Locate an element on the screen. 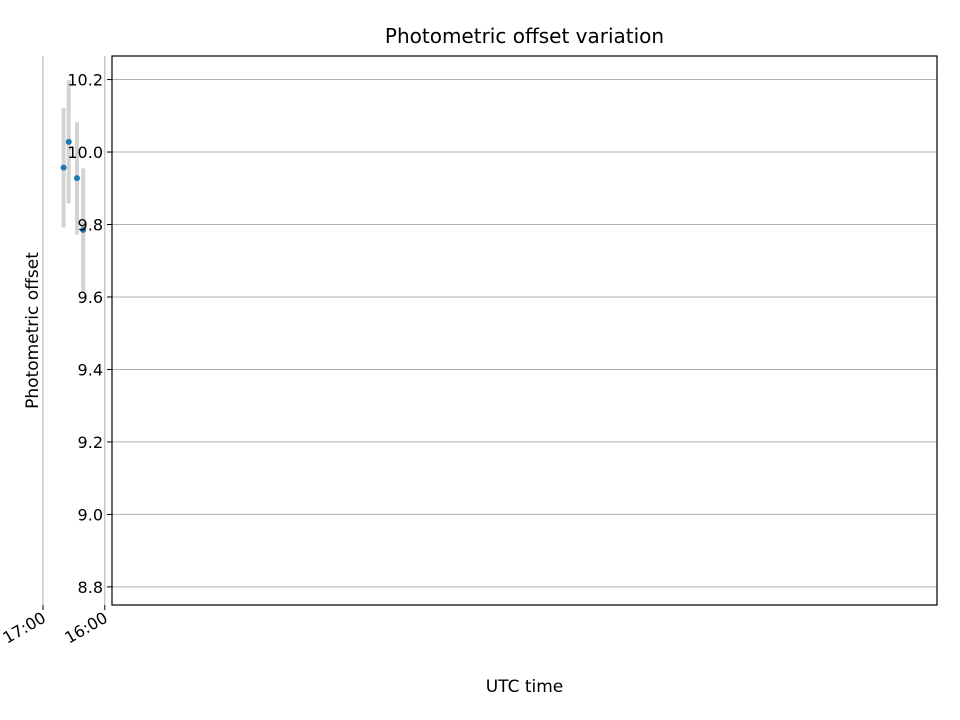  y-tick-label: 9.8 is located at coordinates (90, 225).